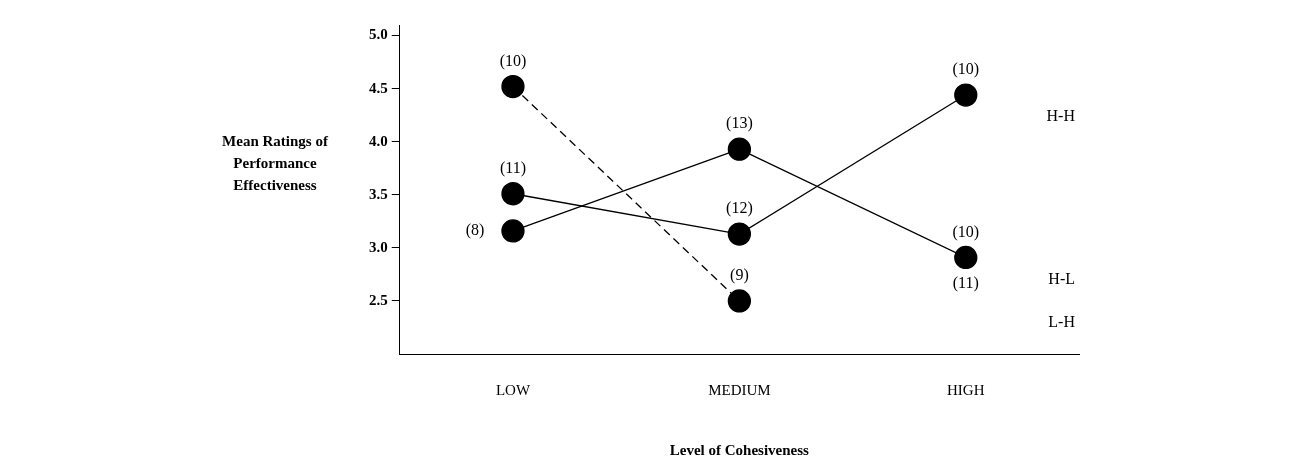 This screenshot has width=1294, height=474. Describe the element at coordinates (378, 299) in the screenshot. I see `y-tick-label: 2.5` at that location.